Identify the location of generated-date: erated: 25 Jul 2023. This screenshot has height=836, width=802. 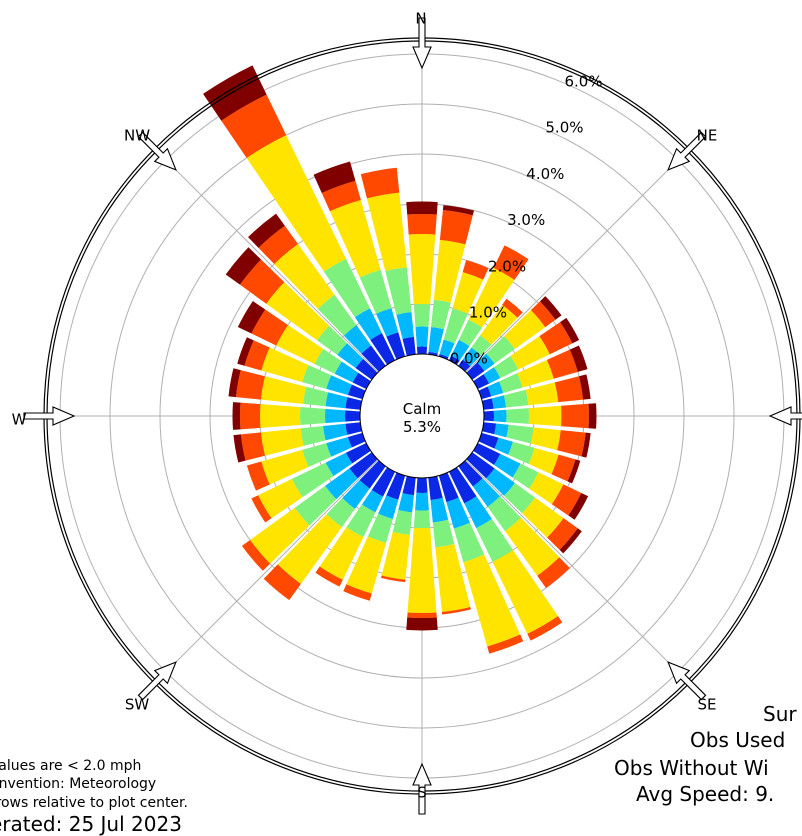
(91, 824).